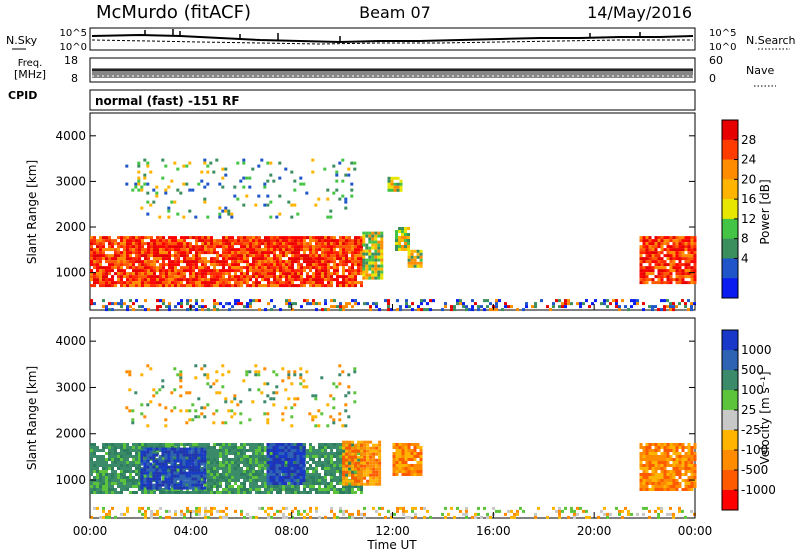  What do you see at coordinates (167, 101) in the screenshot?
I see `cpid-text: normal (fast) -151 RF` at bounding box center [167, 101].